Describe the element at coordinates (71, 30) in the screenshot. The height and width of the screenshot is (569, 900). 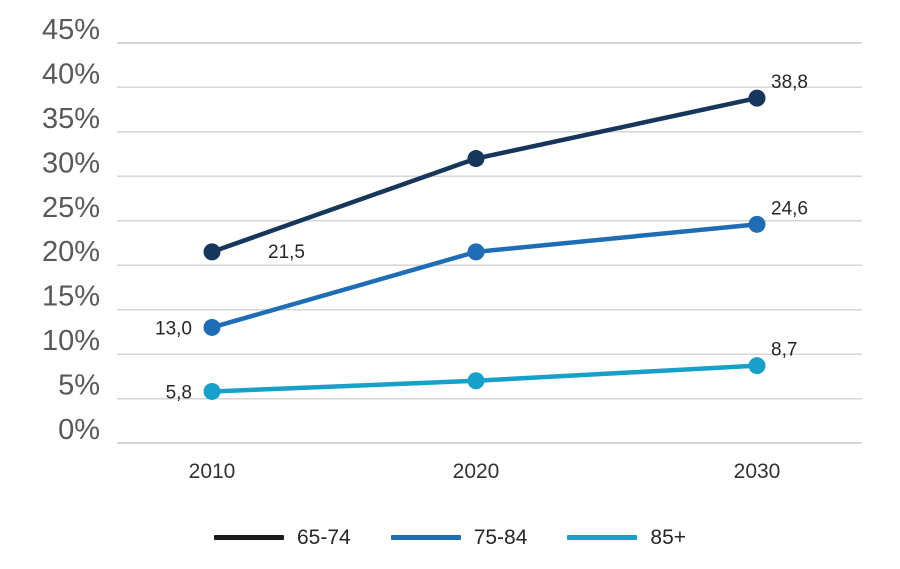
I see `y-tick-label: 45%` at that location.